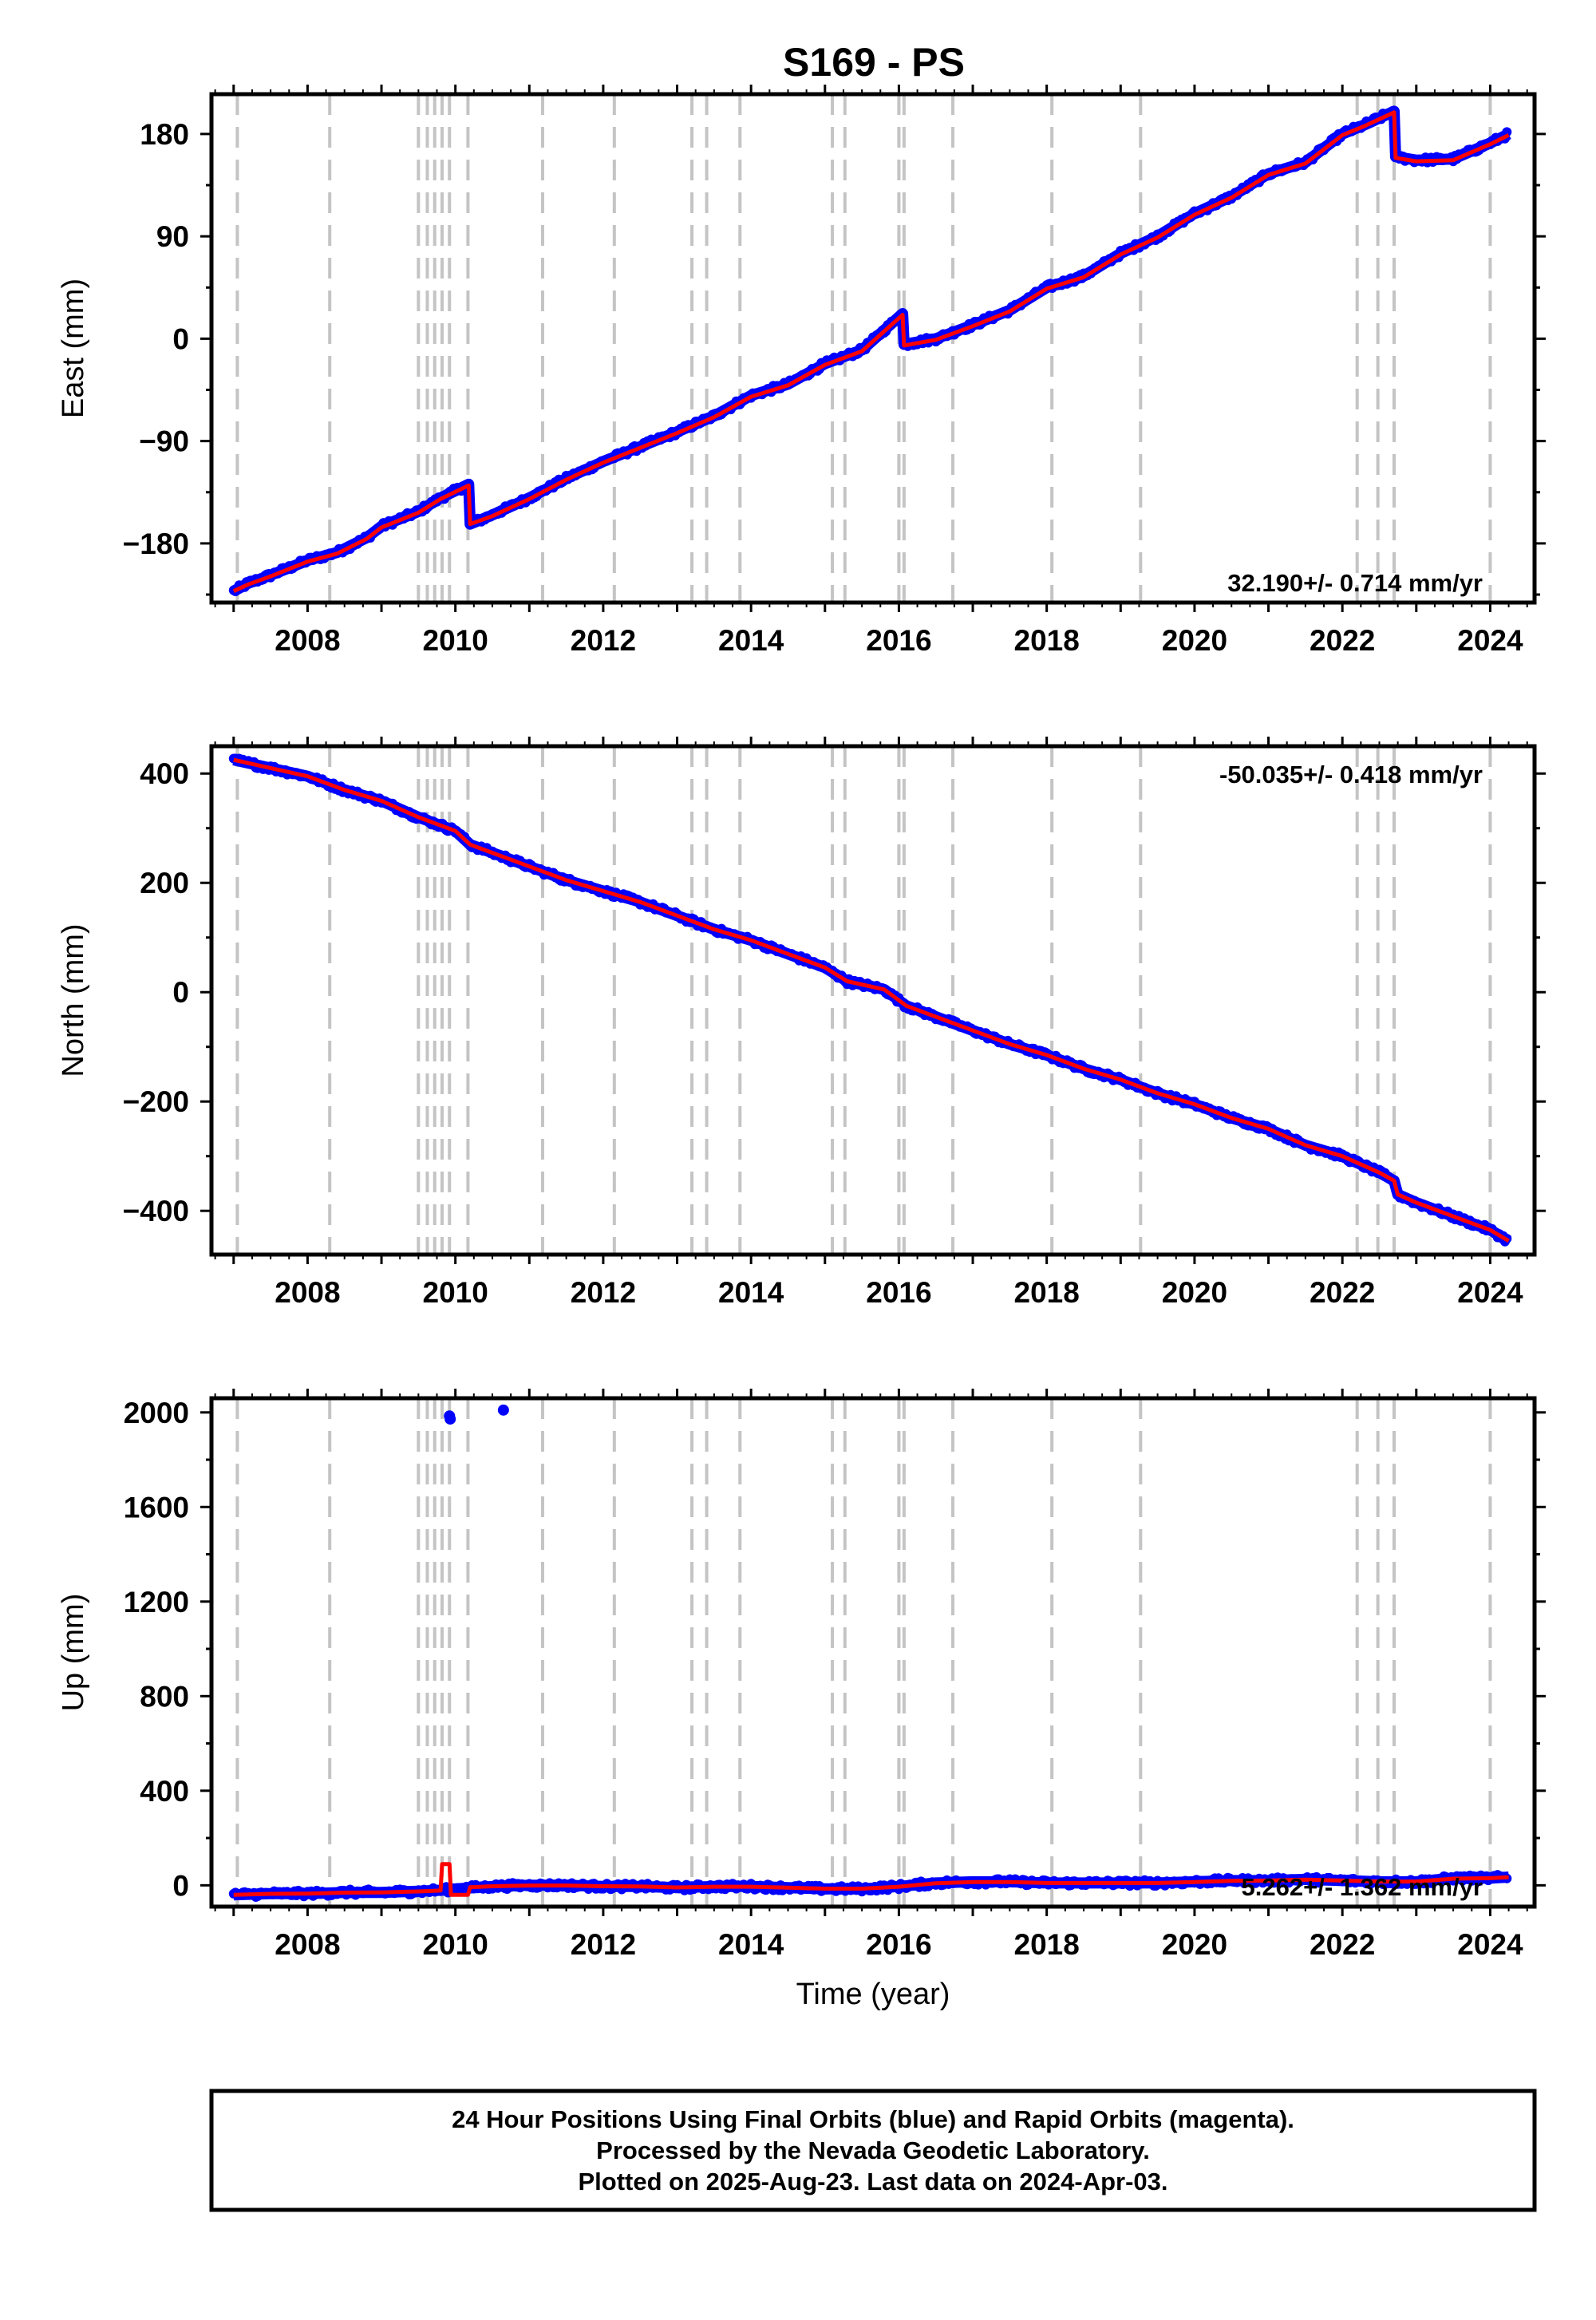  I want to click on x-axis-label: Time (year), so click(873, 1994).